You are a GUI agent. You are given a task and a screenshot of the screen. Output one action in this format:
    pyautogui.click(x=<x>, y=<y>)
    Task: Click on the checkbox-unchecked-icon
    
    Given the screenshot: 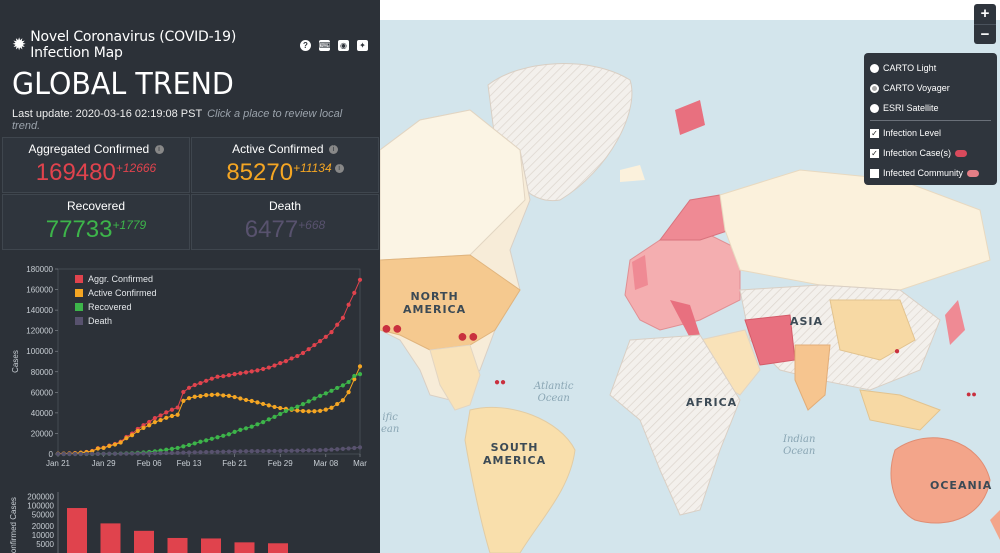 What is the action you would take?
    pyautogui.click(x=874, y=173)
    